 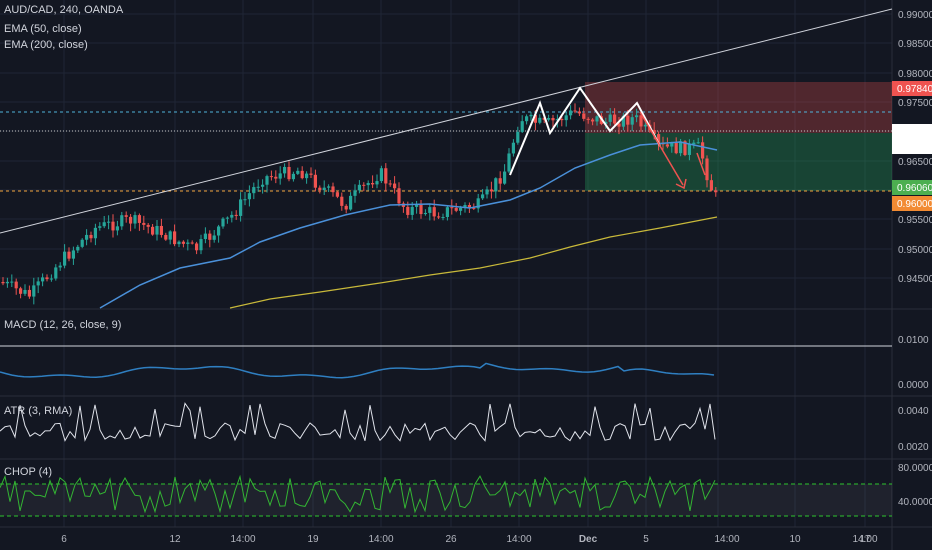 I want to click on time-tick-label: 19, so click(x=313, y=539).